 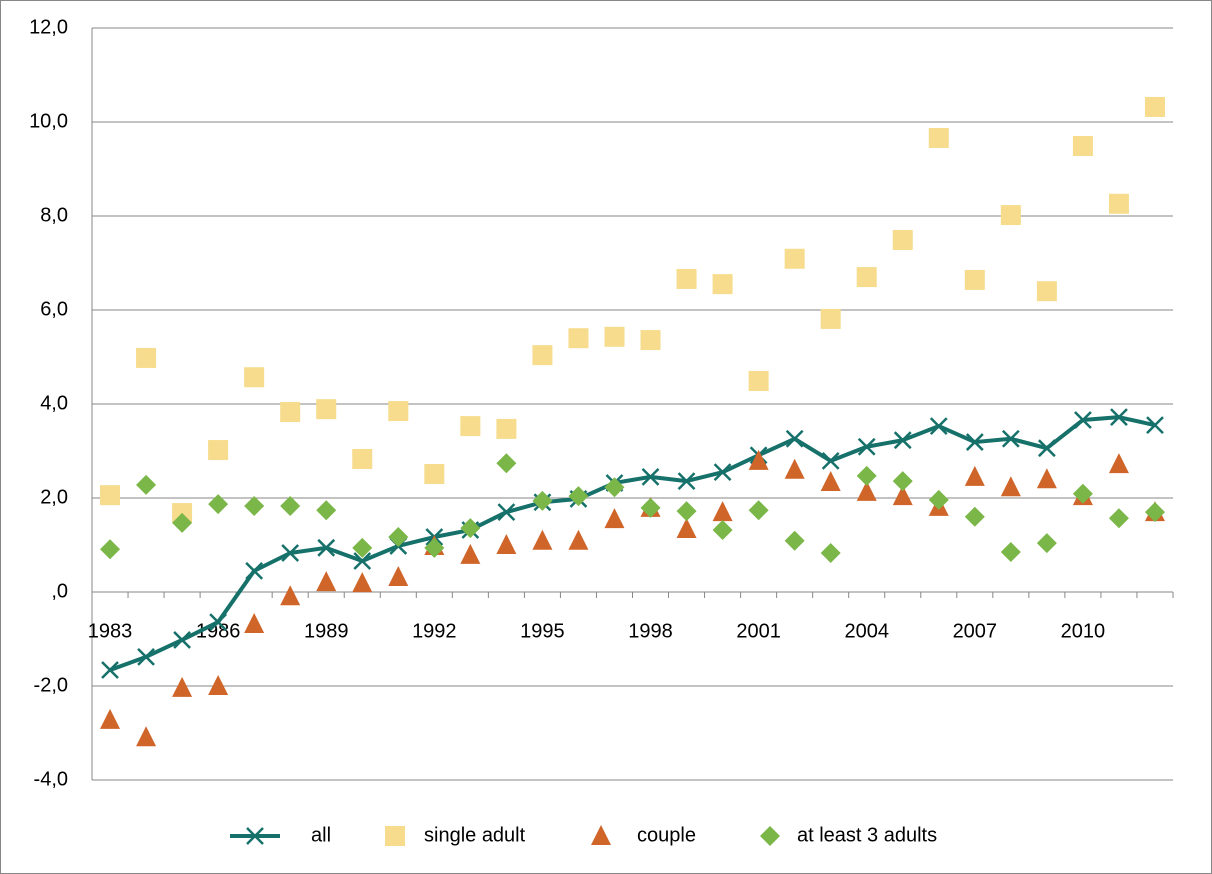 I want to click on legend-item: all, so click(x=280, y=835).